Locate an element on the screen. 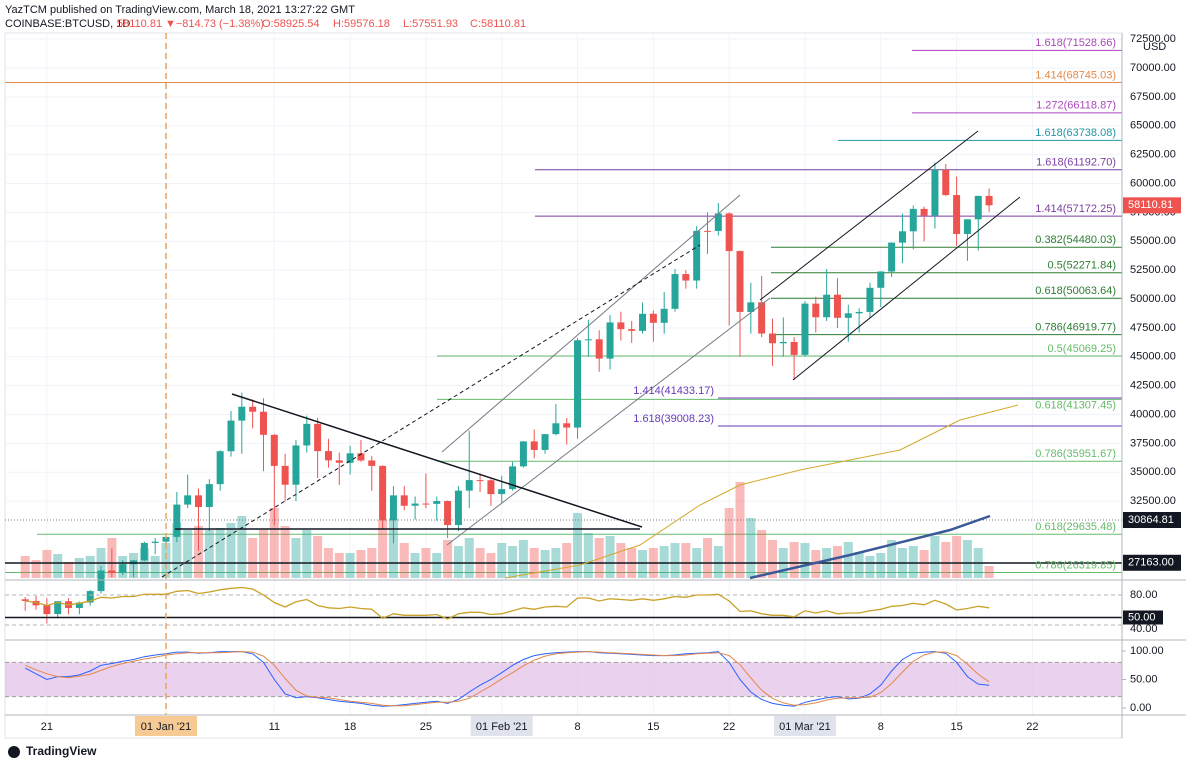 The width and height of the screenshot is (1186, 768). y-tick-label: 47500.00 is located at coordinates (1153, 328).